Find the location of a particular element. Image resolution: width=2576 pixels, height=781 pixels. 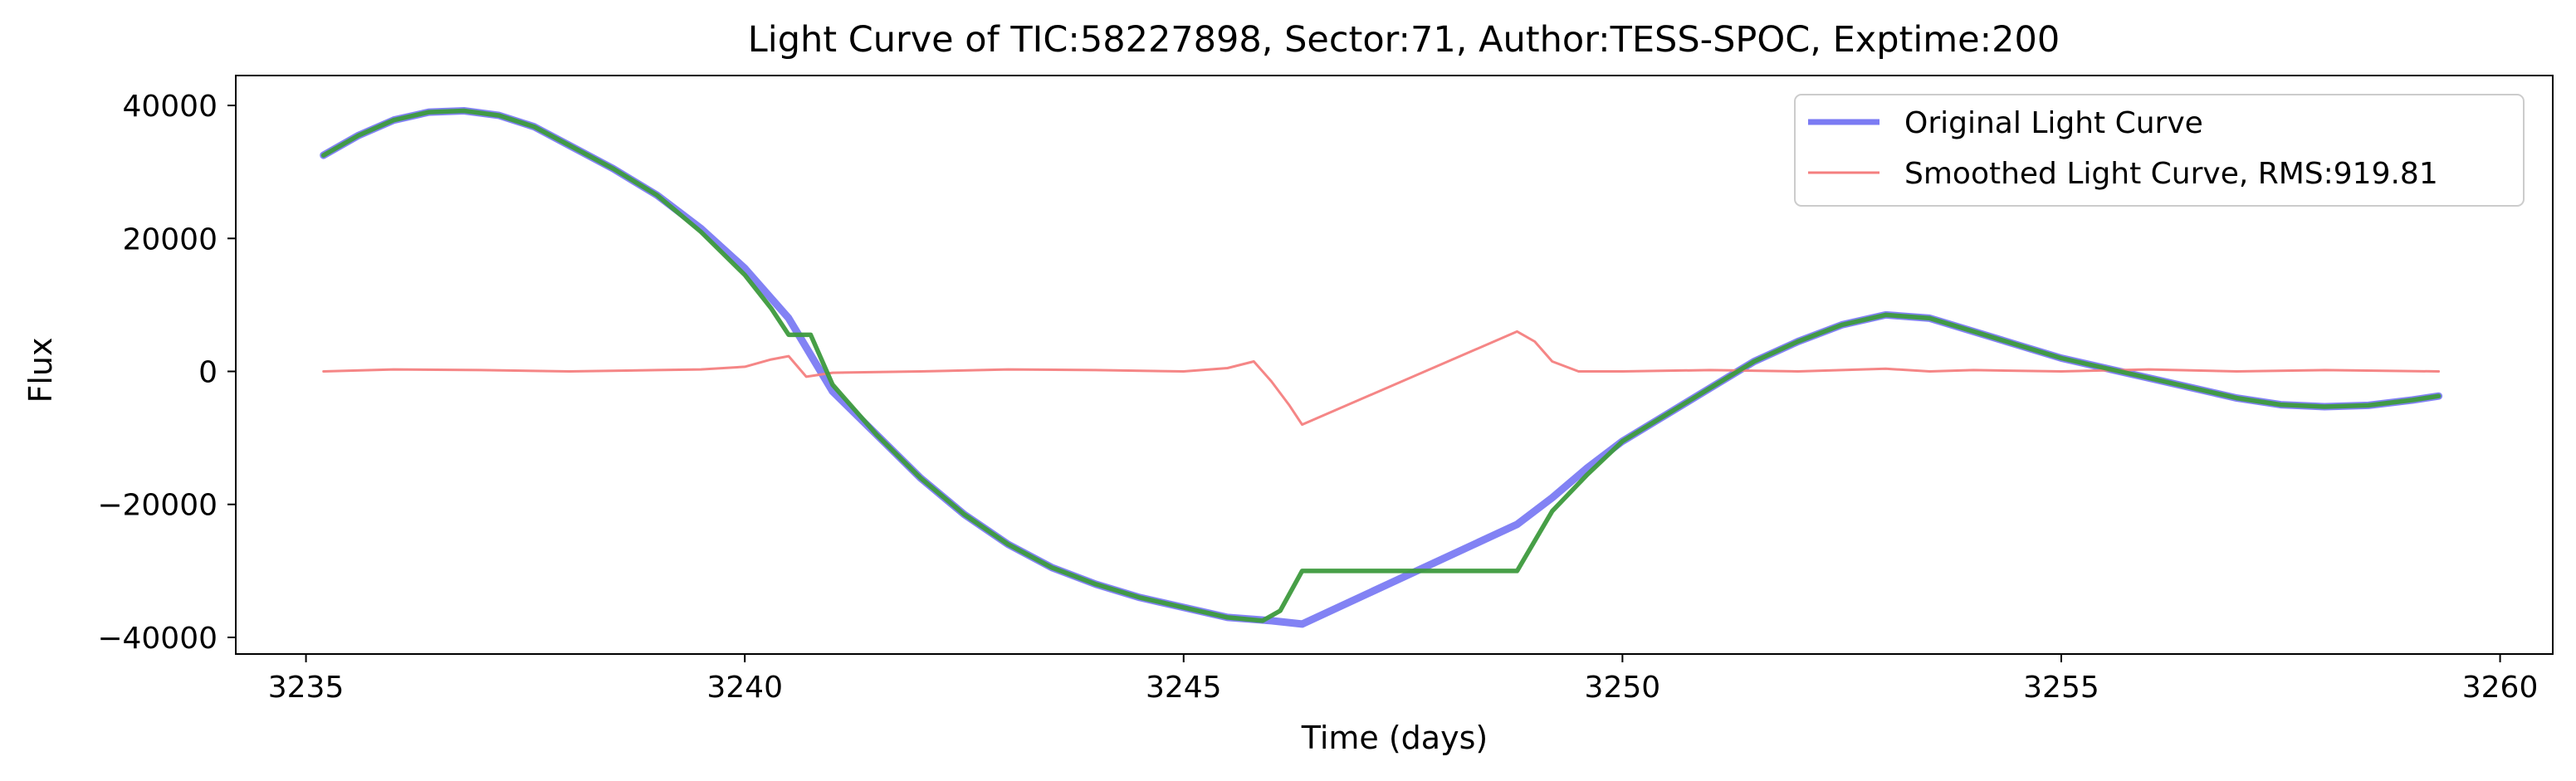

legend-label-original: Original Light Curve is located at coordinates (2053, 123).